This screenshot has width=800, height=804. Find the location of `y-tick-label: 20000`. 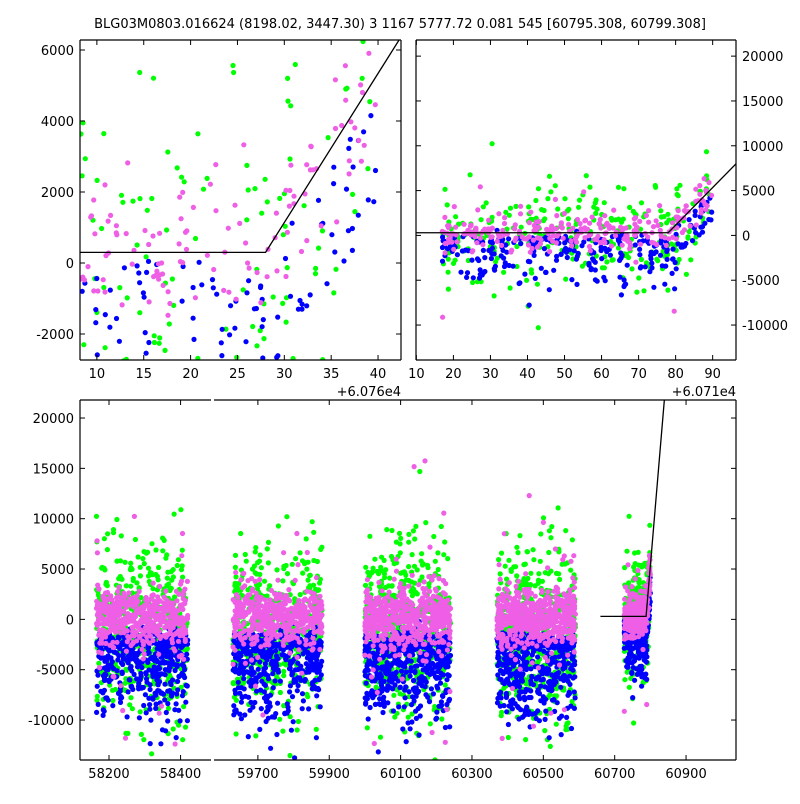

y-tick-label: 20000 is located at coordinates (53, 419).